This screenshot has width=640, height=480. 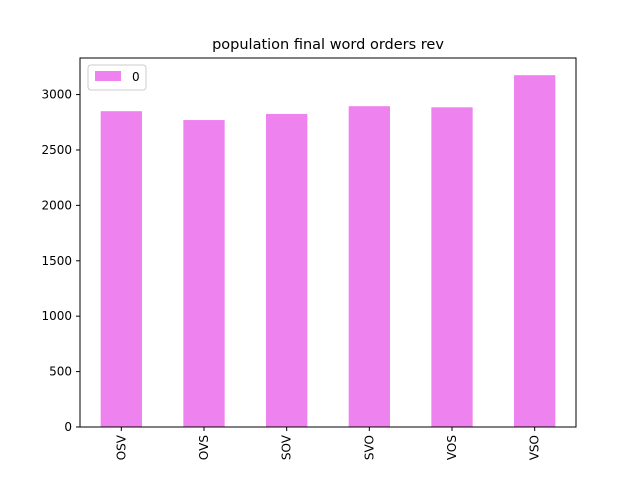 I want to click on y-tick-label-2: 1000, so click(x=56, y=316).